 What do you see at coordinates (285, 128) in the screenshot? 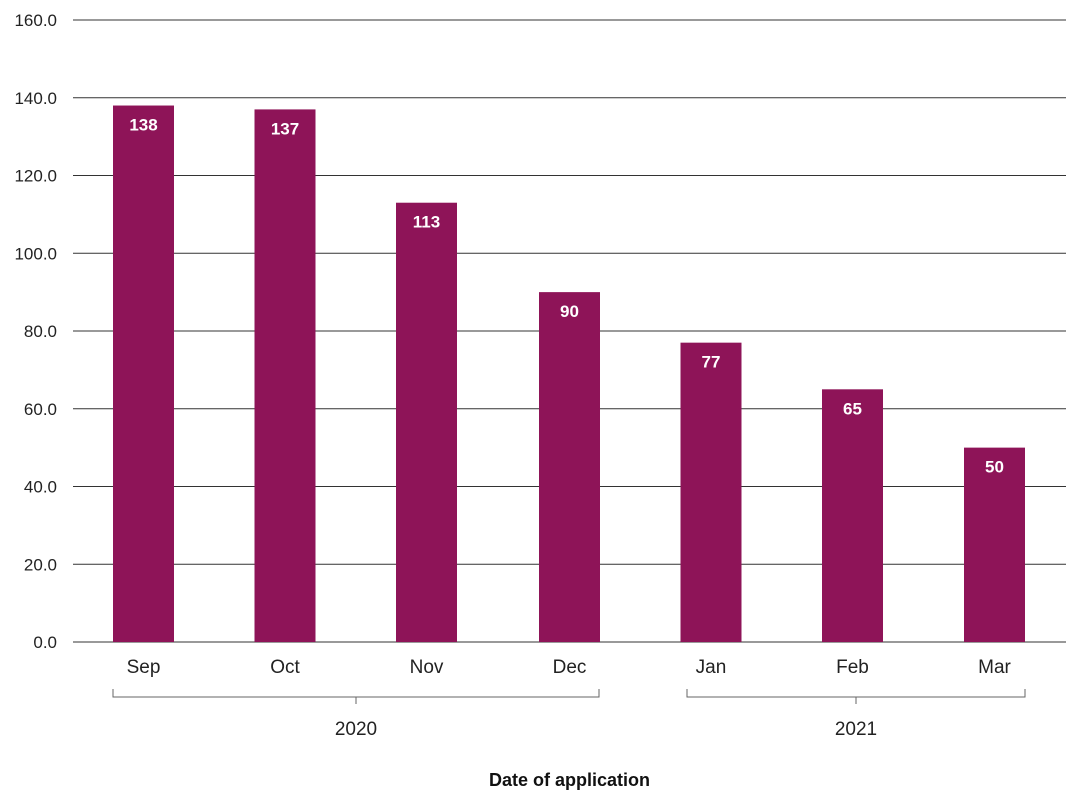
I see `bar-value-label: 137` at bounding box center [285, 128].